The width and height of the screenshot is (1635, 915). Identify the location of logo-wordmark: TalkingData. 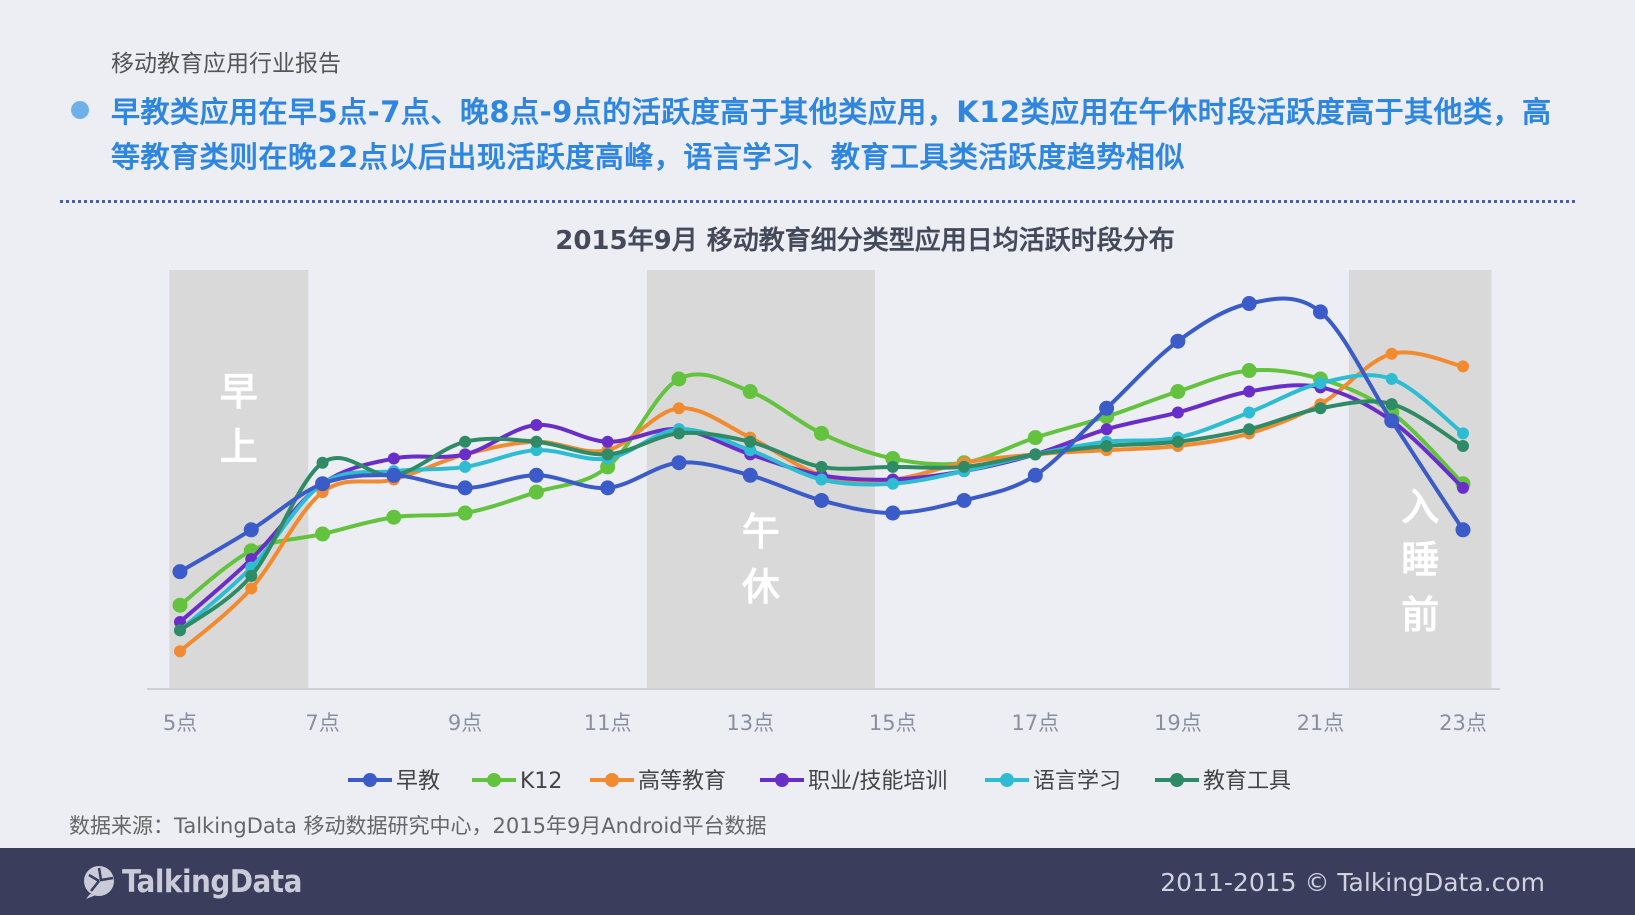
(212, 882).